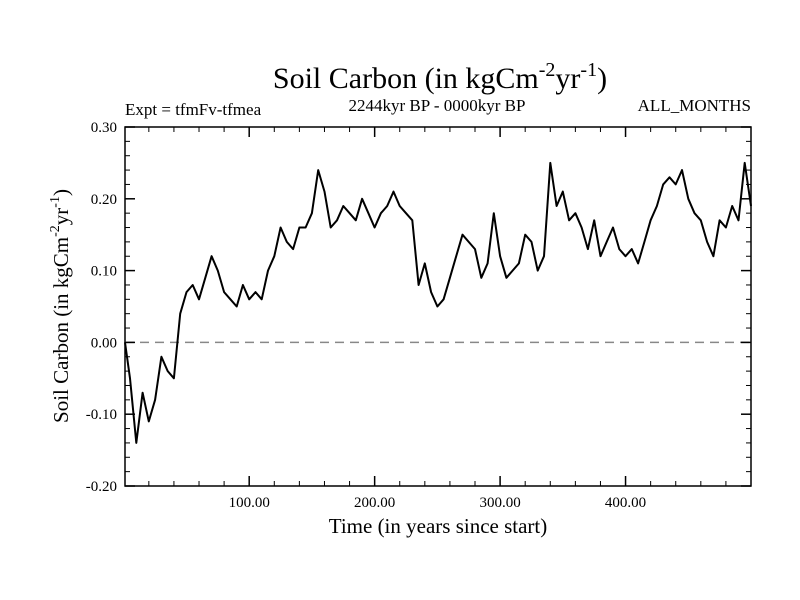 This screenshot has height=600, width=800. What do you see at coordinates (104, 272) in the screenshot?
I see `y-tick-label: 0.10` at bounding box center [104, 272].